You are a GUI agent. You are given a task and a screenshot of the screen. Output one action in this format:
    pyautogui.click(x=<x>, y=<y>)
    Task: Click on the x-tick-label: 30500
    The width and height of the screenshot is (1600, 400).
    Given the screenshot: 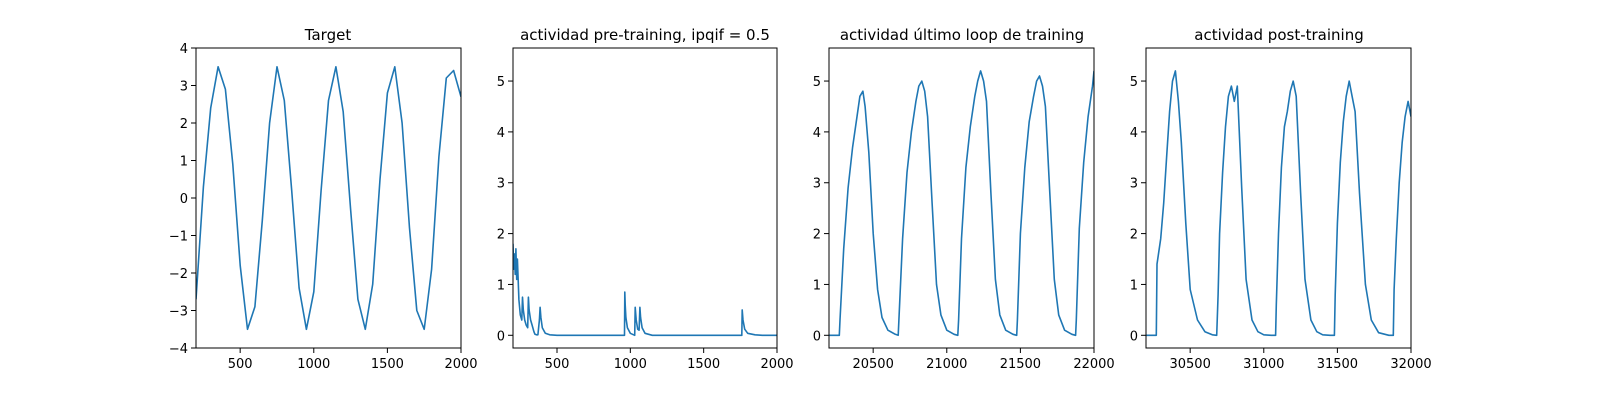 What is the action you would take?
    pyautogui.click(x=1189, y=364)
    